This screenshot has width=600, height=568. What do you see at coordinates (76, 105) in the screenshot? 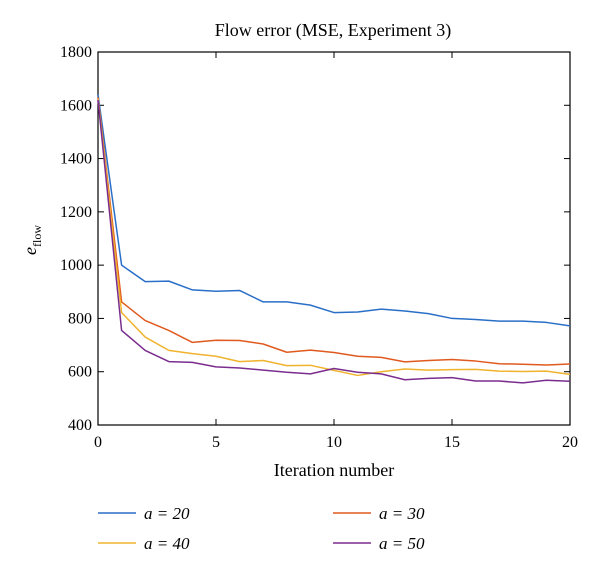
I see `y-tick-label: 1600` at bounding box center [76, 105].